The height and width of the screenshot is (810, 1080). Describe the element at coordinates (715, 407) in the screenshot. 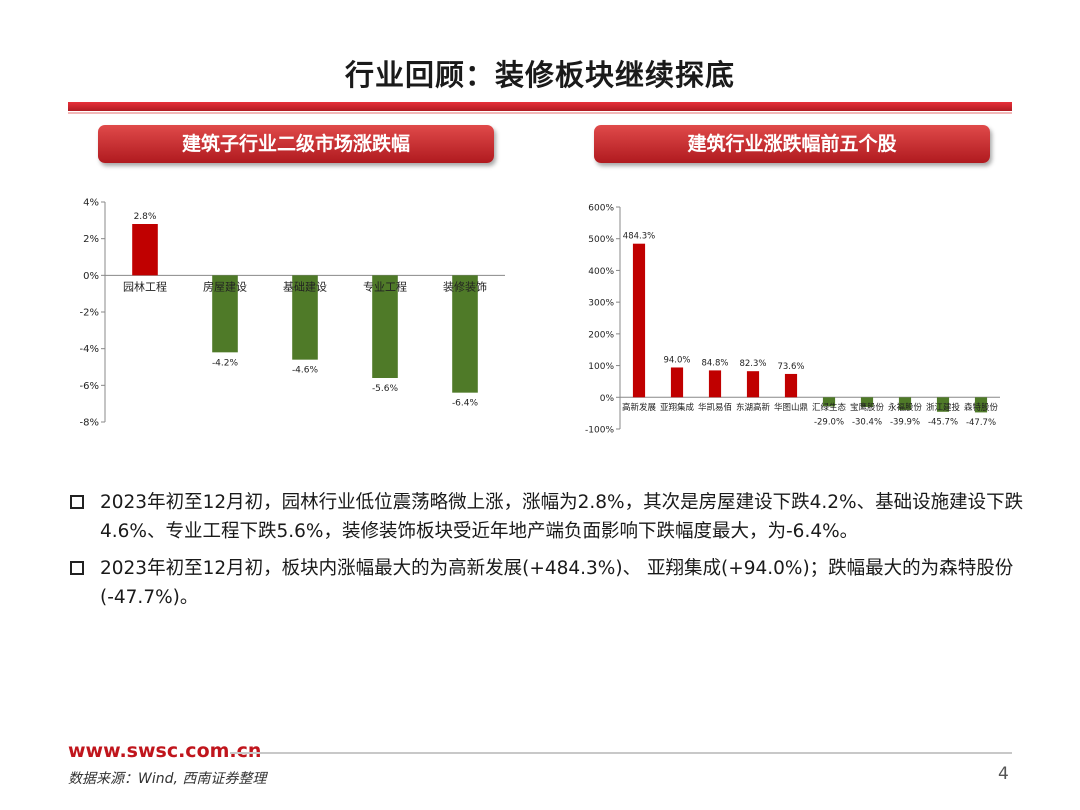

I see `category-label: 华凯易佰` at that location.